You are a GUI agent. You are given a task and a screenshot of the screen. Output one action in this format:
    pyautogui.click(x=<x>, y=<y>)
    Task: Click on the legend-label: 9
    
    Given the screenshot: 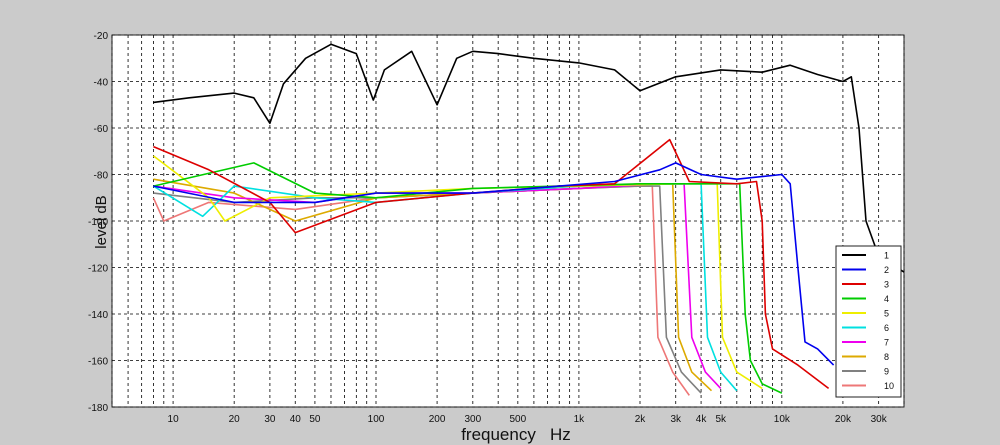 What is the action you would take?
    pyautogui.click(x=886, y=372)
    